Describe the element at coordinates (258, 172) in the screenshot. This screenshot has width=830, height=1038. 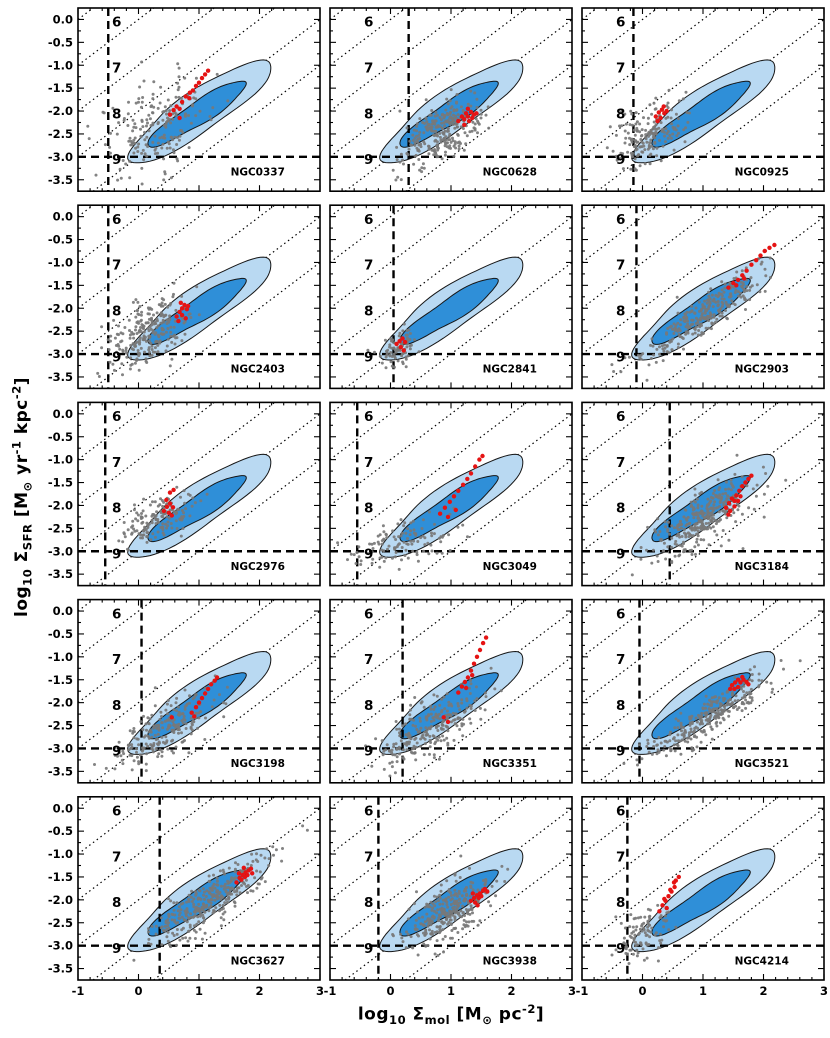
I see `galaxy-name-label: NGC0337` at that location.